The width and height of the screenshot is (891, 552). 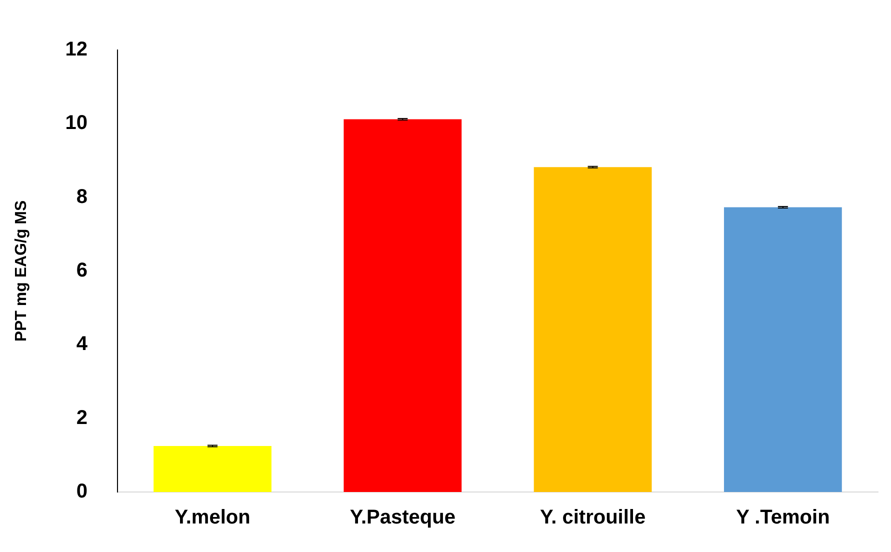 I want to click on y-tick-label: 6, so click(x=82, y=271).